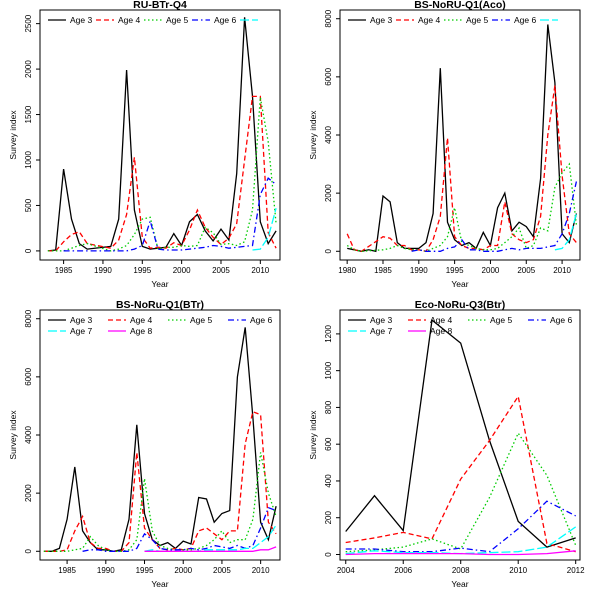 The width and height of the screenshot is (600, 600). What do you see at coordinates (28, 23) in the screenshot?
I see `y-tick-label: 2500` at bounding box center [28, 23].